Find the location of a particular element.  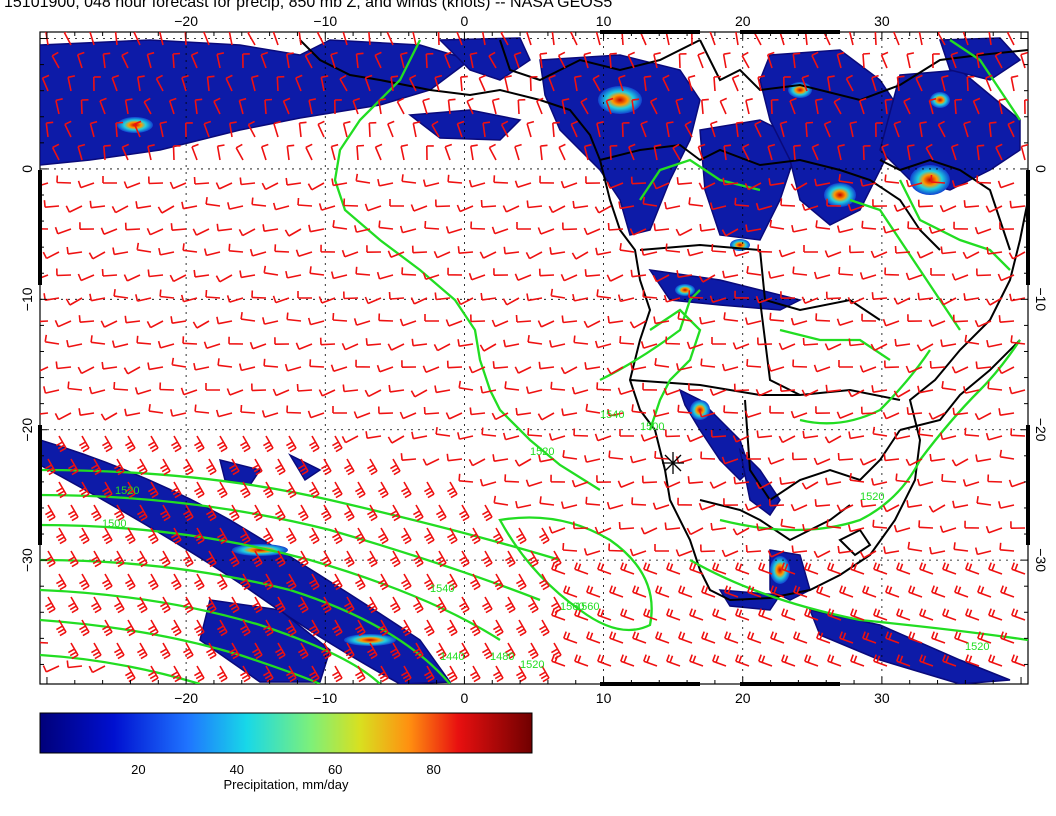

lat-tick-label-left: −10 is located at coordinates (27, 299).